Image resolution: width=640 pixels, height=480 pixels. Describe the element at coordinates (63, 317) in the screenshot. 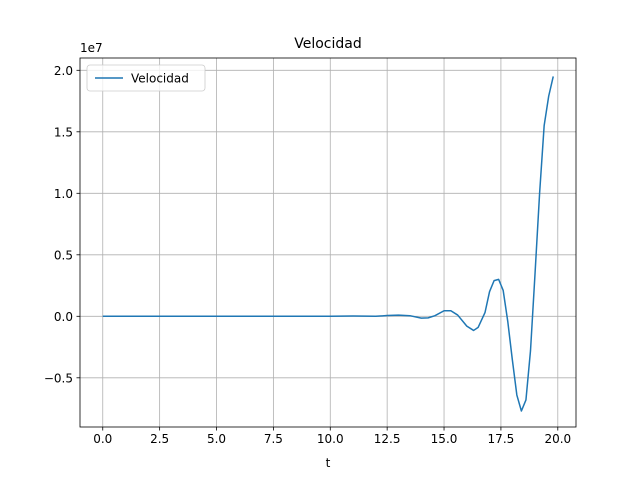

I see `y-tick-label: 0.0` at that location.